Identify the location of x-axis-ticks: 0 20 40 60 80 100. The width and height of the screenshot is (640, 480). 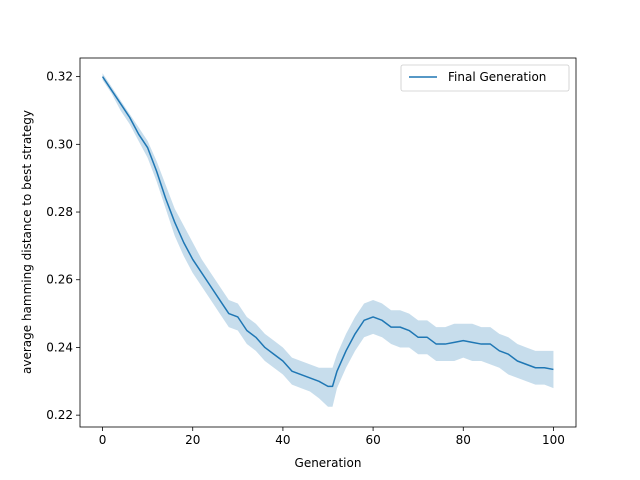
(332, 437).